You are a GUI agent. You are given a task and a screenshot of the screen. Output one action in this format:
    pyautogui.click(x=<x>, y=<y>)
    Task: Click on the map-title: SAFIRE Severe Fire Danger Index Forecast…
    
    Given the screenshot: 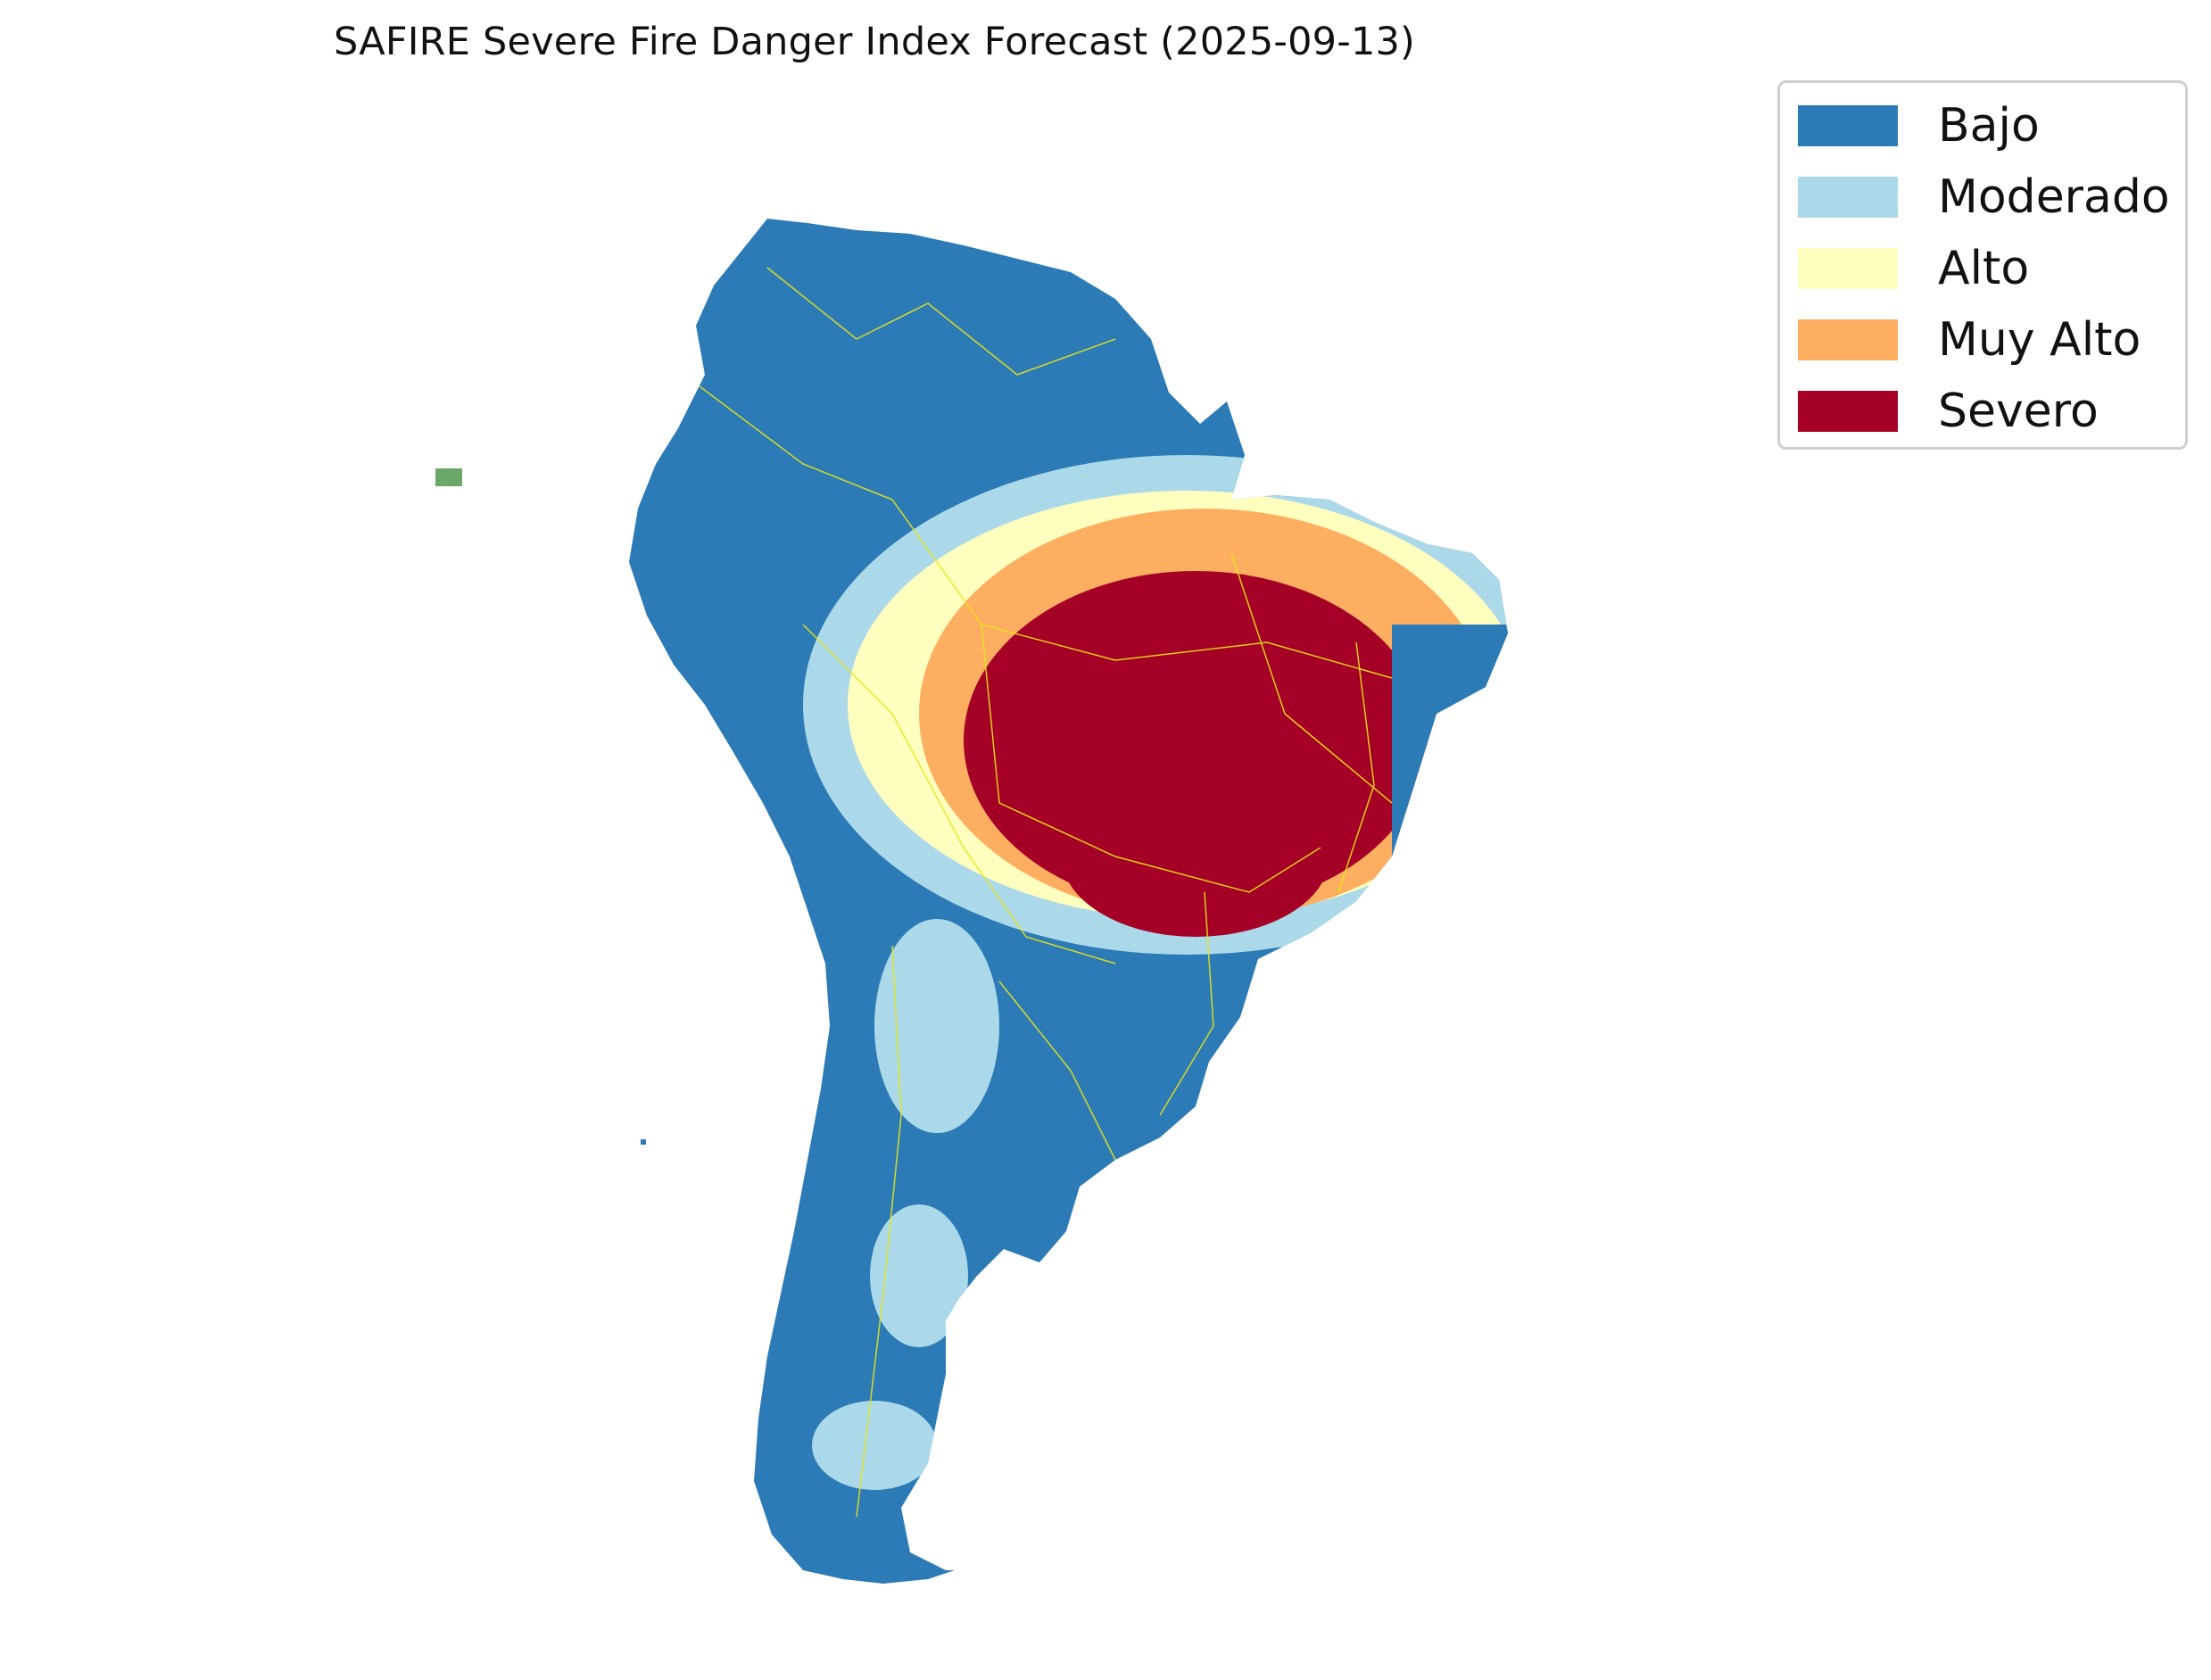 What is the action you would take?
    pyautogui.click(x=874, y=42)
    